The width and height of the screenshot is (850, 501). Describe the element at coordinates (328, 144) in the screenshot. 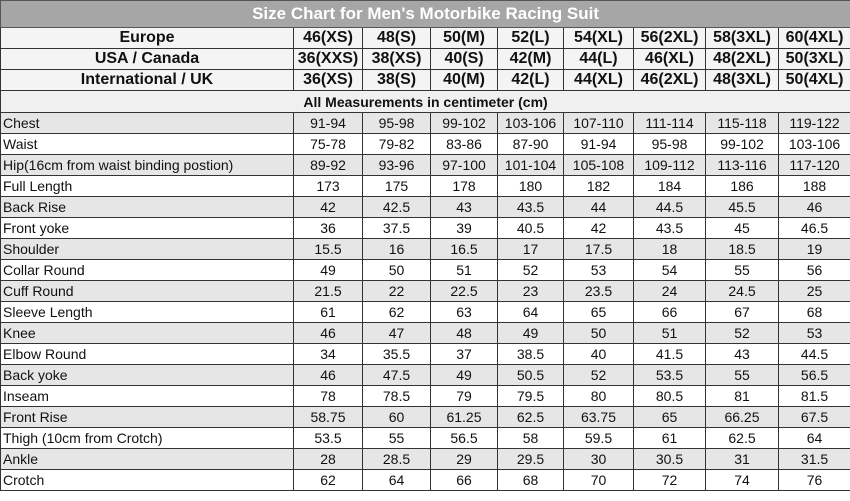

I see `measurement-cell: 75-78` at that location.